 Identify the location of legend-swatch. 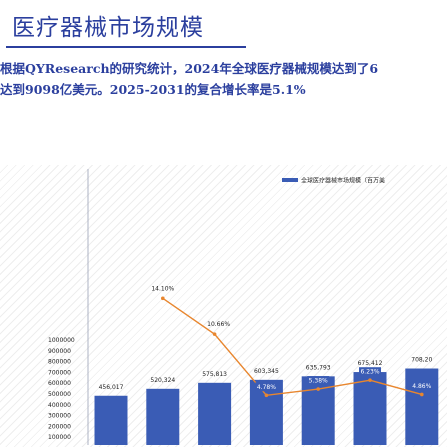
(290, 180).